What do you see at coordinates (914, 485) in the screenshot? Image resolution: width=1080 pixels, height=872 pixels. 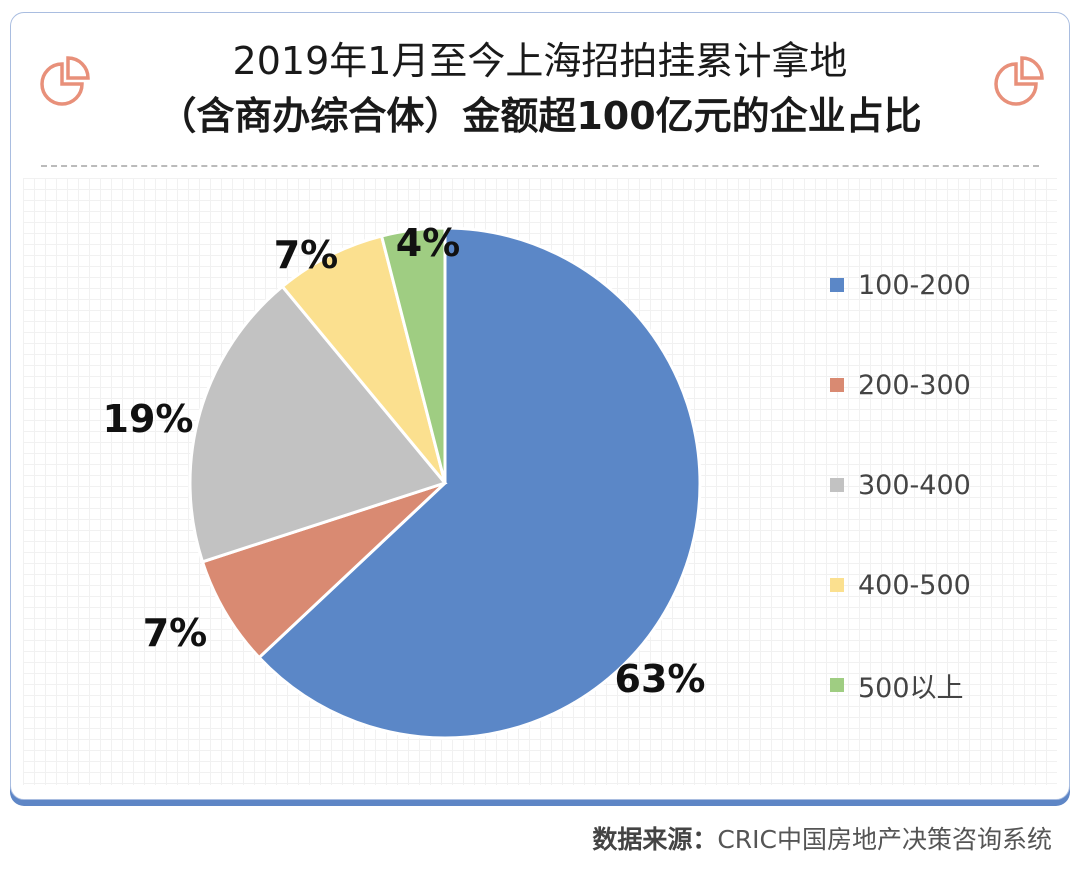 I see `legend-label: 300-400` at bounding box center [914, 485].